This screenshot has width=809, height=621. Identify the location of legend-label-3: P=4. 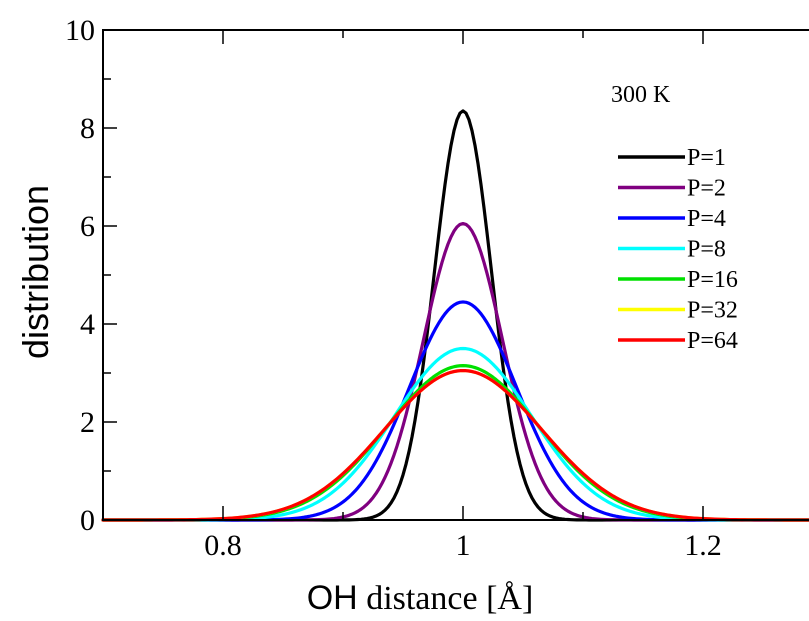
(706, 219).